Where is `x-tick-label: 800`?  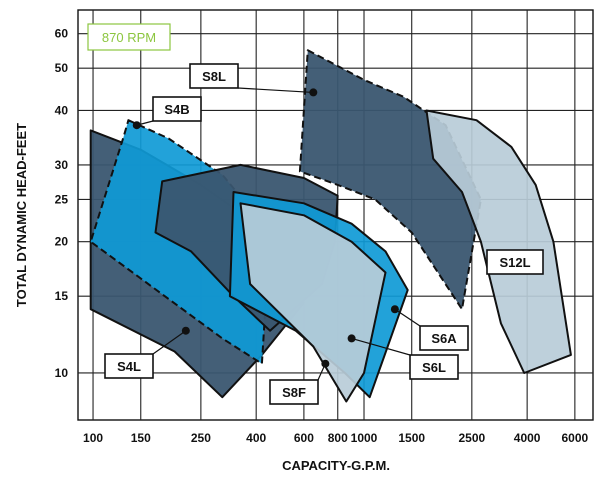 x-tick-label: 800 is located at coordinates (338, 438).